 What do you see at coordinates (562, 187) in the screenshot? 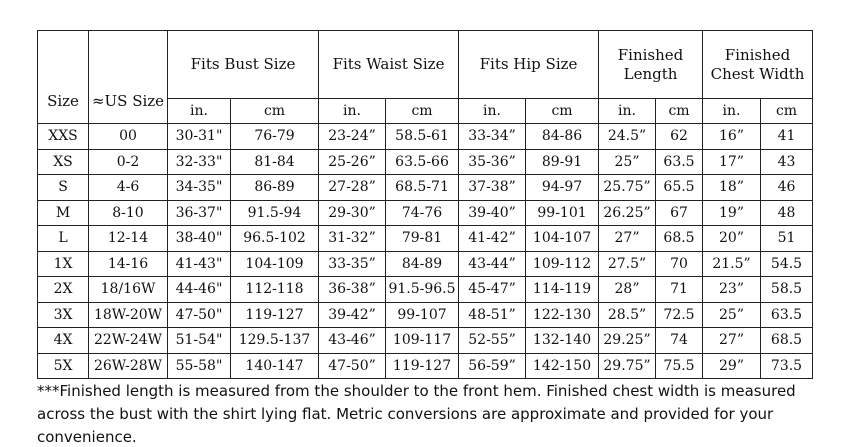
I see `cell: 94-97` at bounding box center [562, 187].